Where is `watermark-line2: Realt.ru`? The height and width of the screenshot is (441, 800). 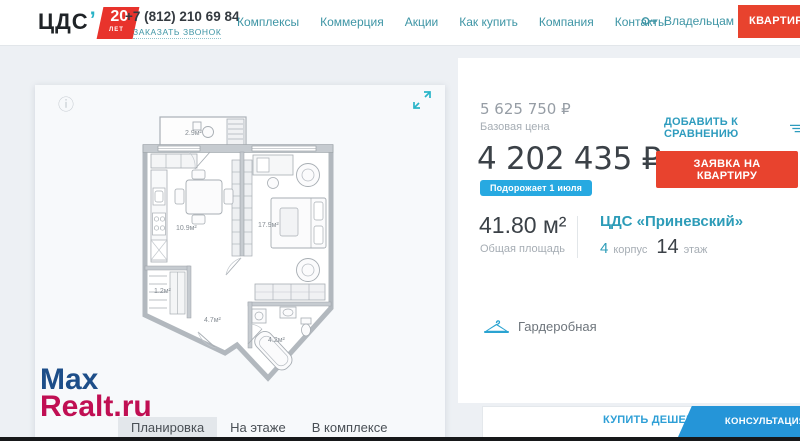
watermark-line2: Realt.ru is located at coordinates (96, 406).